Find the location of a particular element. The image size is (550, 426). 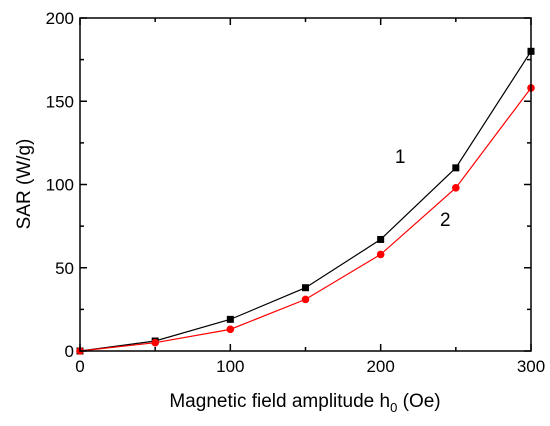

x-tick-label: 300 is located at coordinates (531, 366).